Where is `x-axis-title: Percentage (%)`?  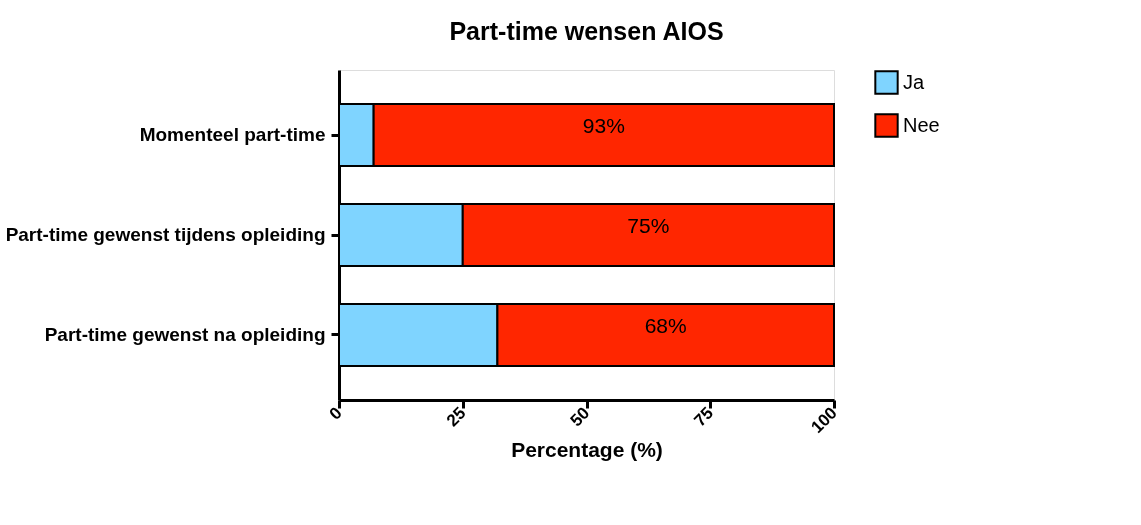 x-axis-title: Percentage (%) is located at coordinates (587, 450).